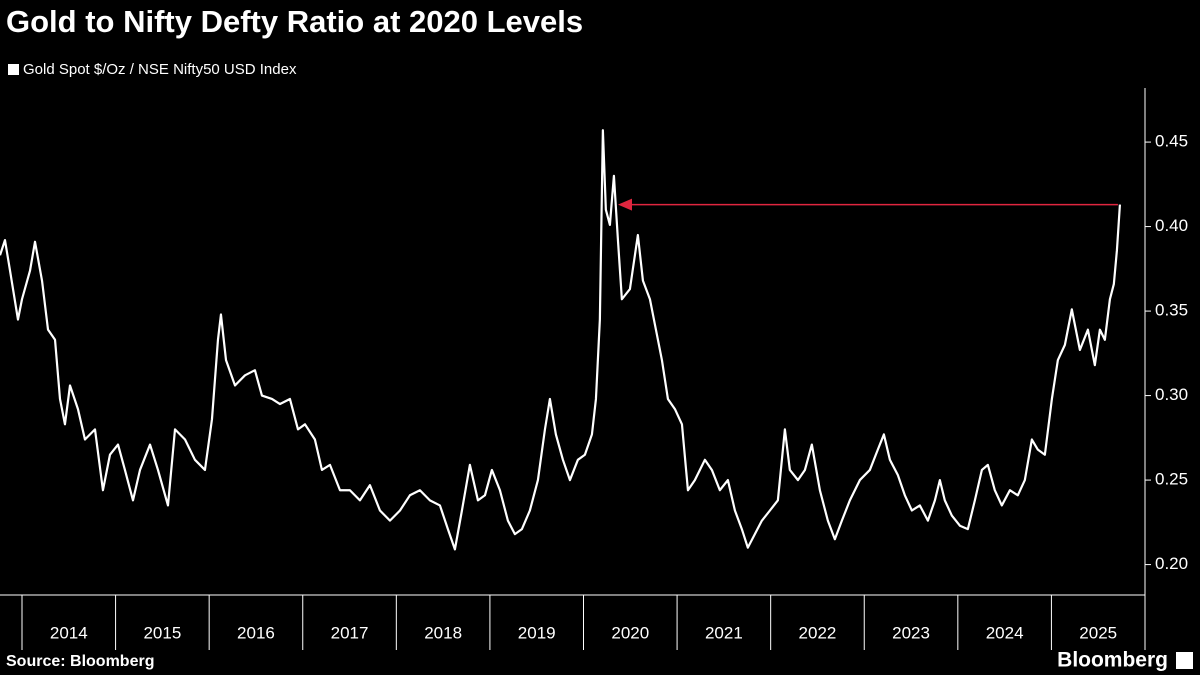  What do you see at coordinates (1171, 563) in the screenshot?
I see `y-tick-label: 0.20` at bounding box center [1171, 563].